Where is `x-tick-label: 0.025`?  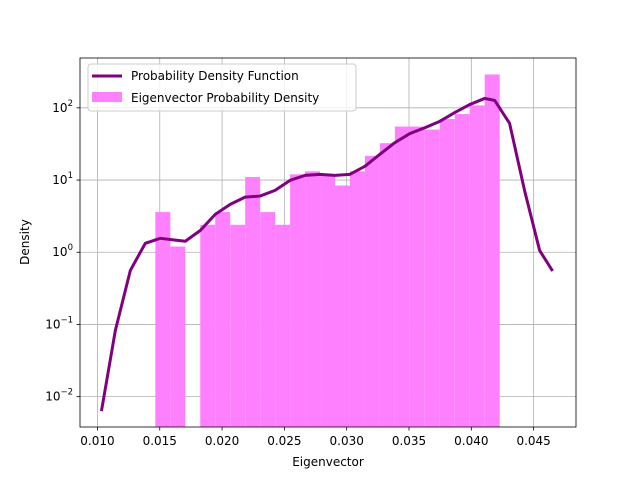 x-tick-label: 0.025 is located at coordinates (284, 441).